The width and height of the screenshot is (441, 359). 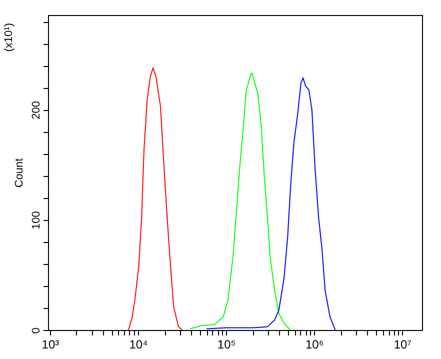 What do you see at coordinates (138, 345) in the screenshot?
I see `x-tick-label: 10⁴` at bounding box center [138, 345].